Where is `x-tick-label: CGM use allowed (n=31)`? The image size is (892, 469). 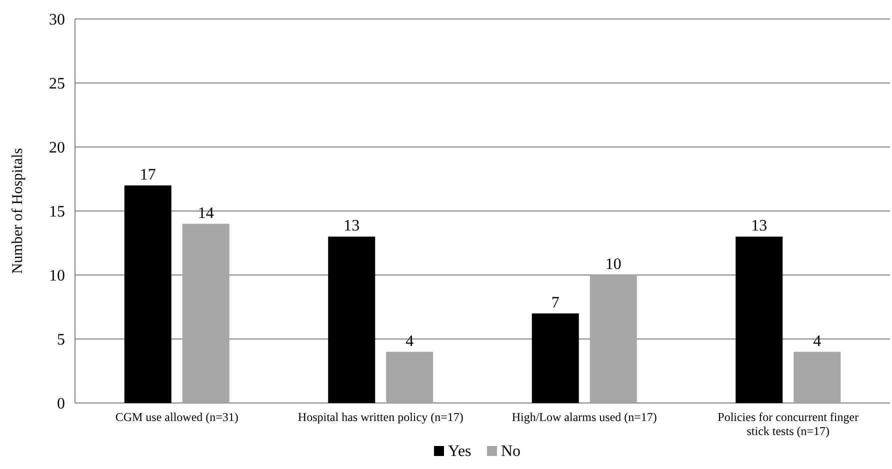
x-tick-label: CGM use allowed (n=31) is located at coordinates (176, 417).